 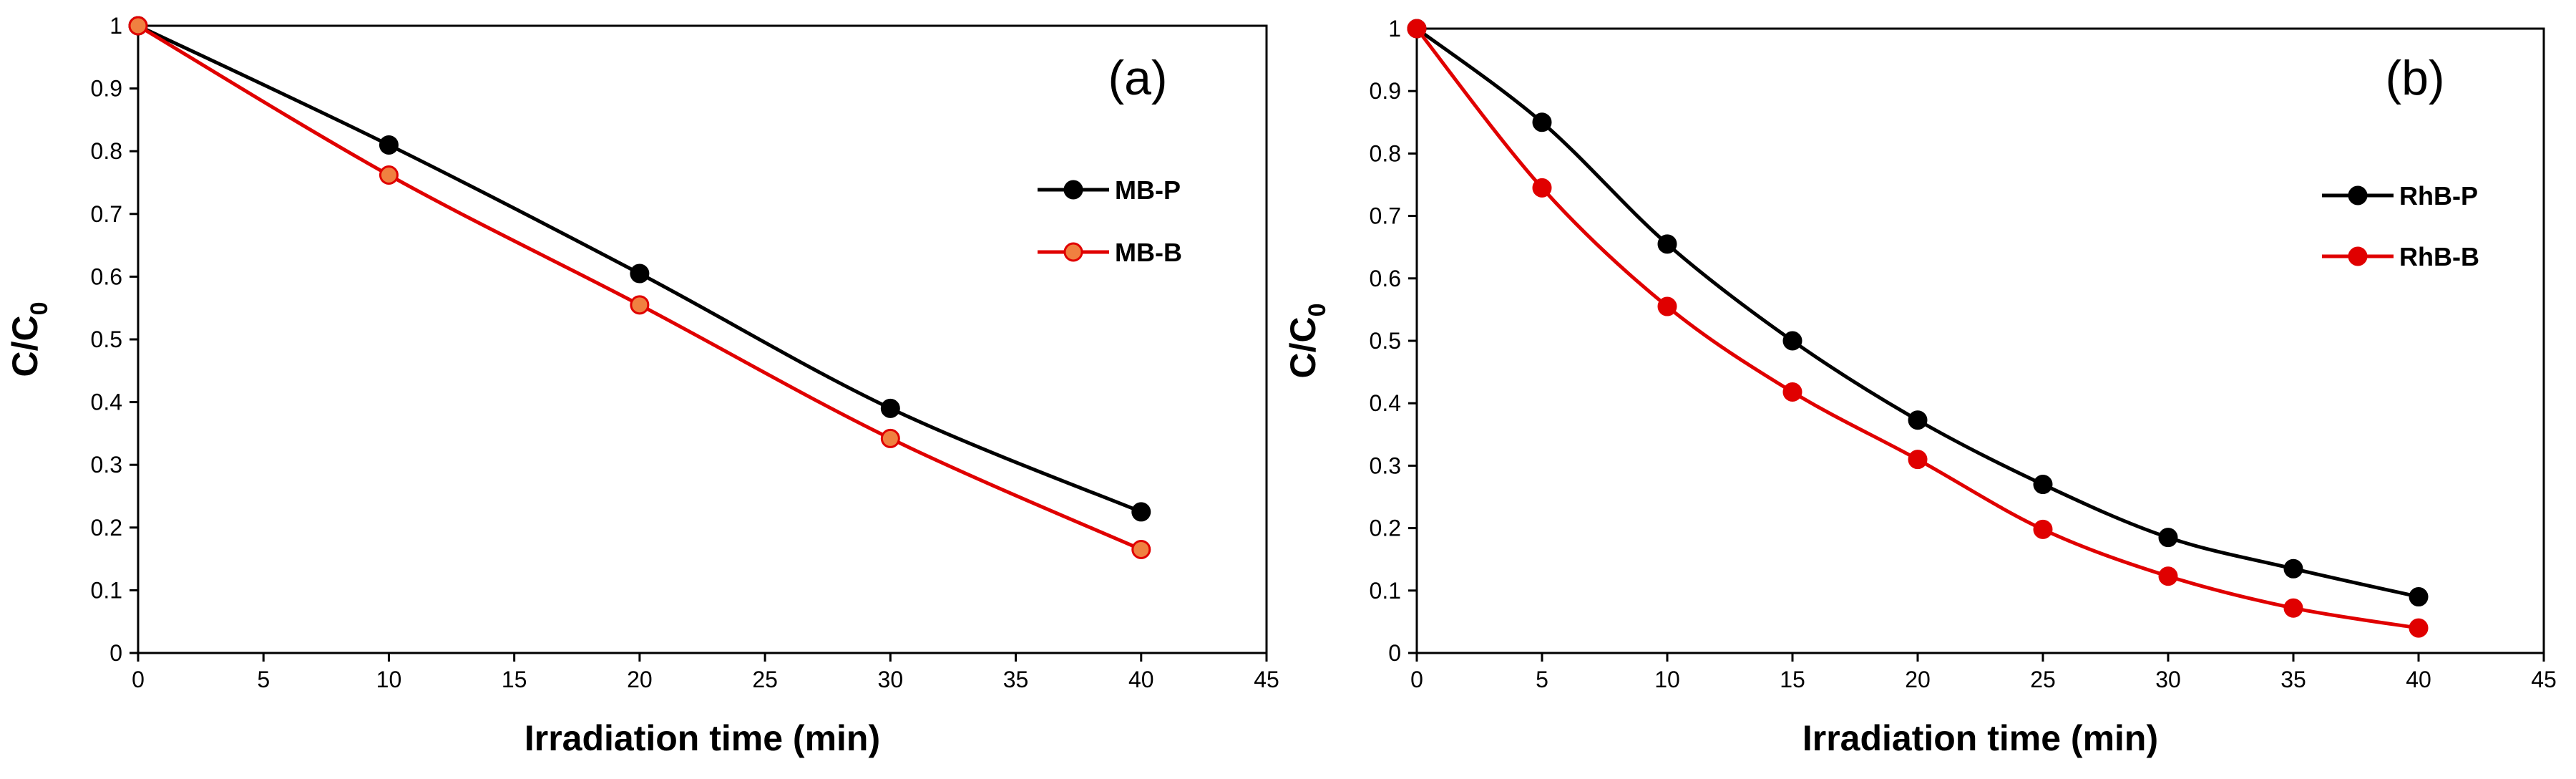 I want to click on legend-label: MB-P, so click(x=1148, y=190).